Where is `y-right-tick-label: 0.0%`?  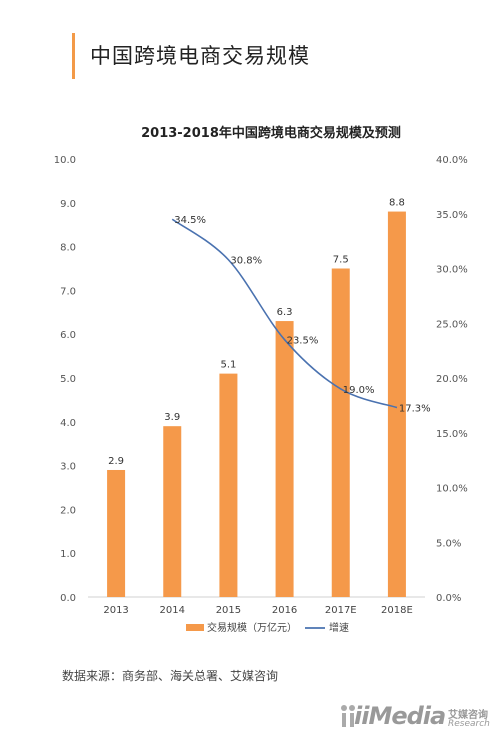 y-right-tick-label: 0.0% is located at coordinates (448, 598).